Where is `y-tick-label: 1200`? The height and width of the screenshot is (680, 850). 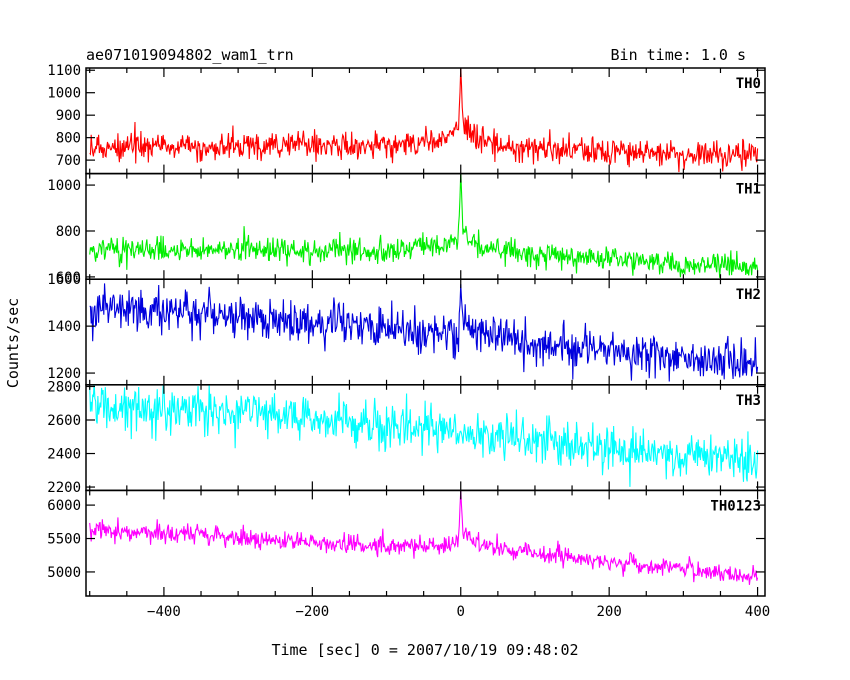 y-tick-label: 1200 is located at coordinates (64, 374).